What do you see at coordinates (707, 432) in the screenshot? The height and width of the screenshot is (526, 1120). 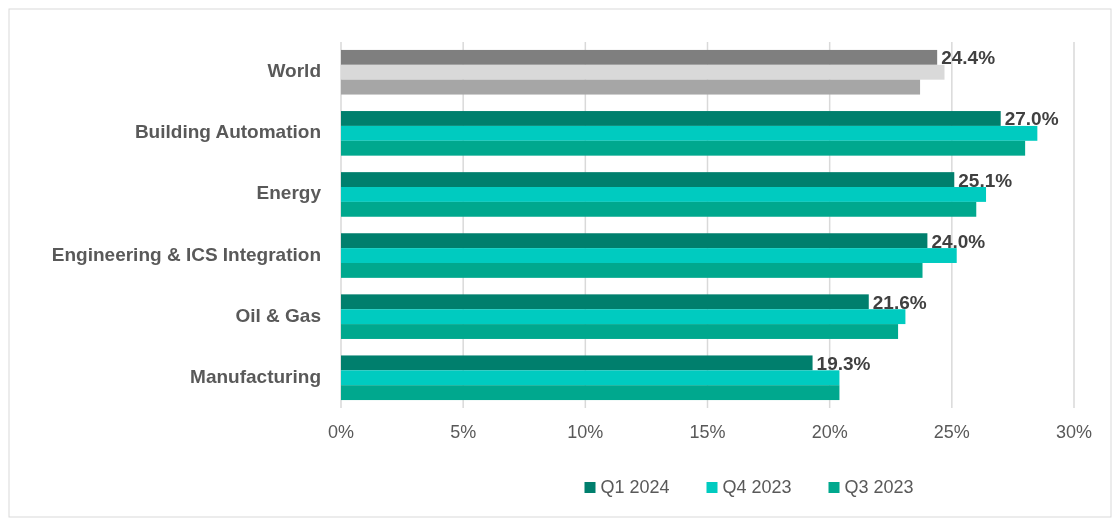 I see `x-tick-label: 15%` at bounding box center [707, 432].